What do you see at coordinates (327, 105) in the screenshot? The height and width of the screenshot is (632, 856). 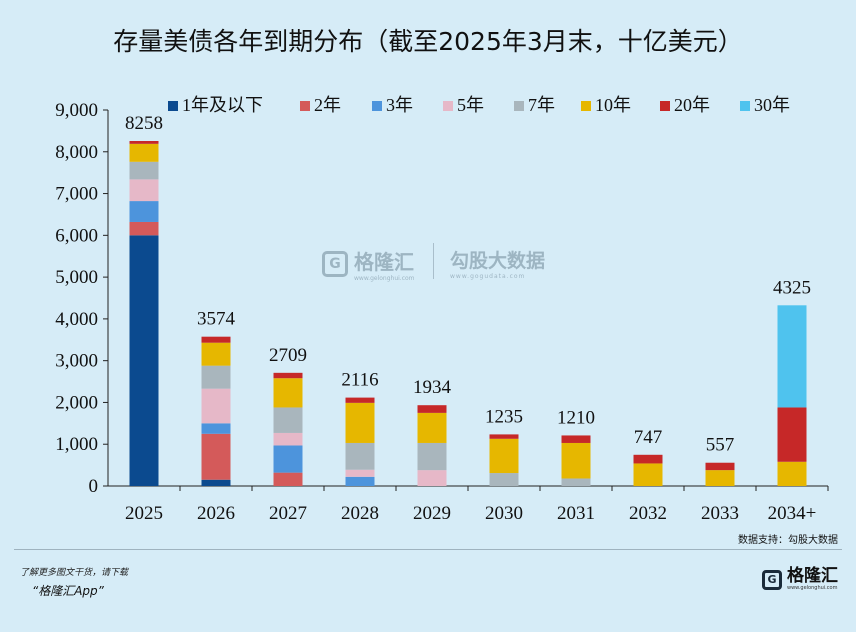 I see `legend-label: 2年` at bounding box center [327, 105].